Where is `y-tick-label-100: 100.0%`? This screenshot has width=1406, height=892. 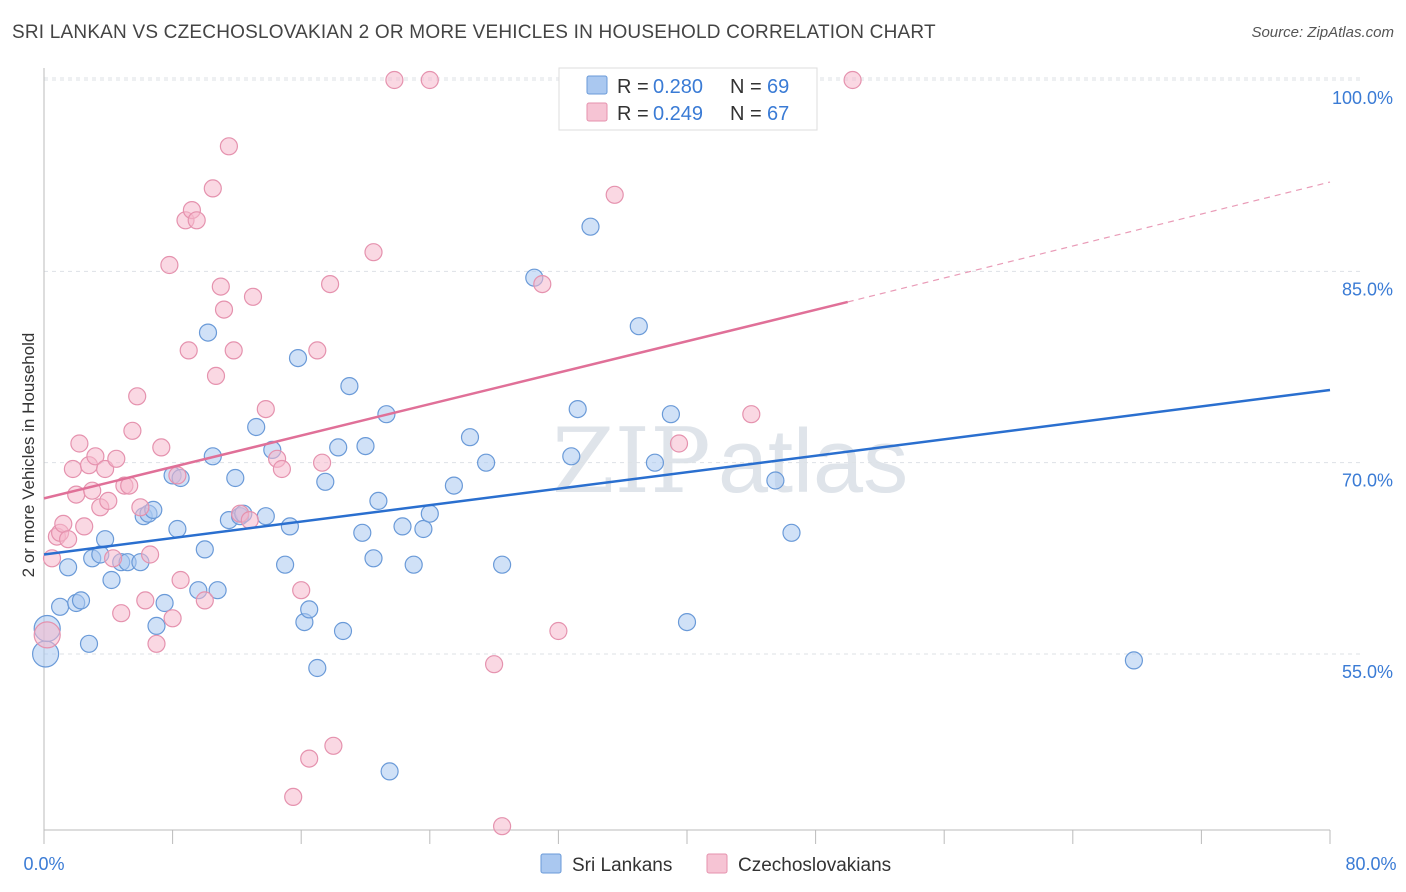
y-tick-label-100: 100.0% is located at coordinates (1362, 98).